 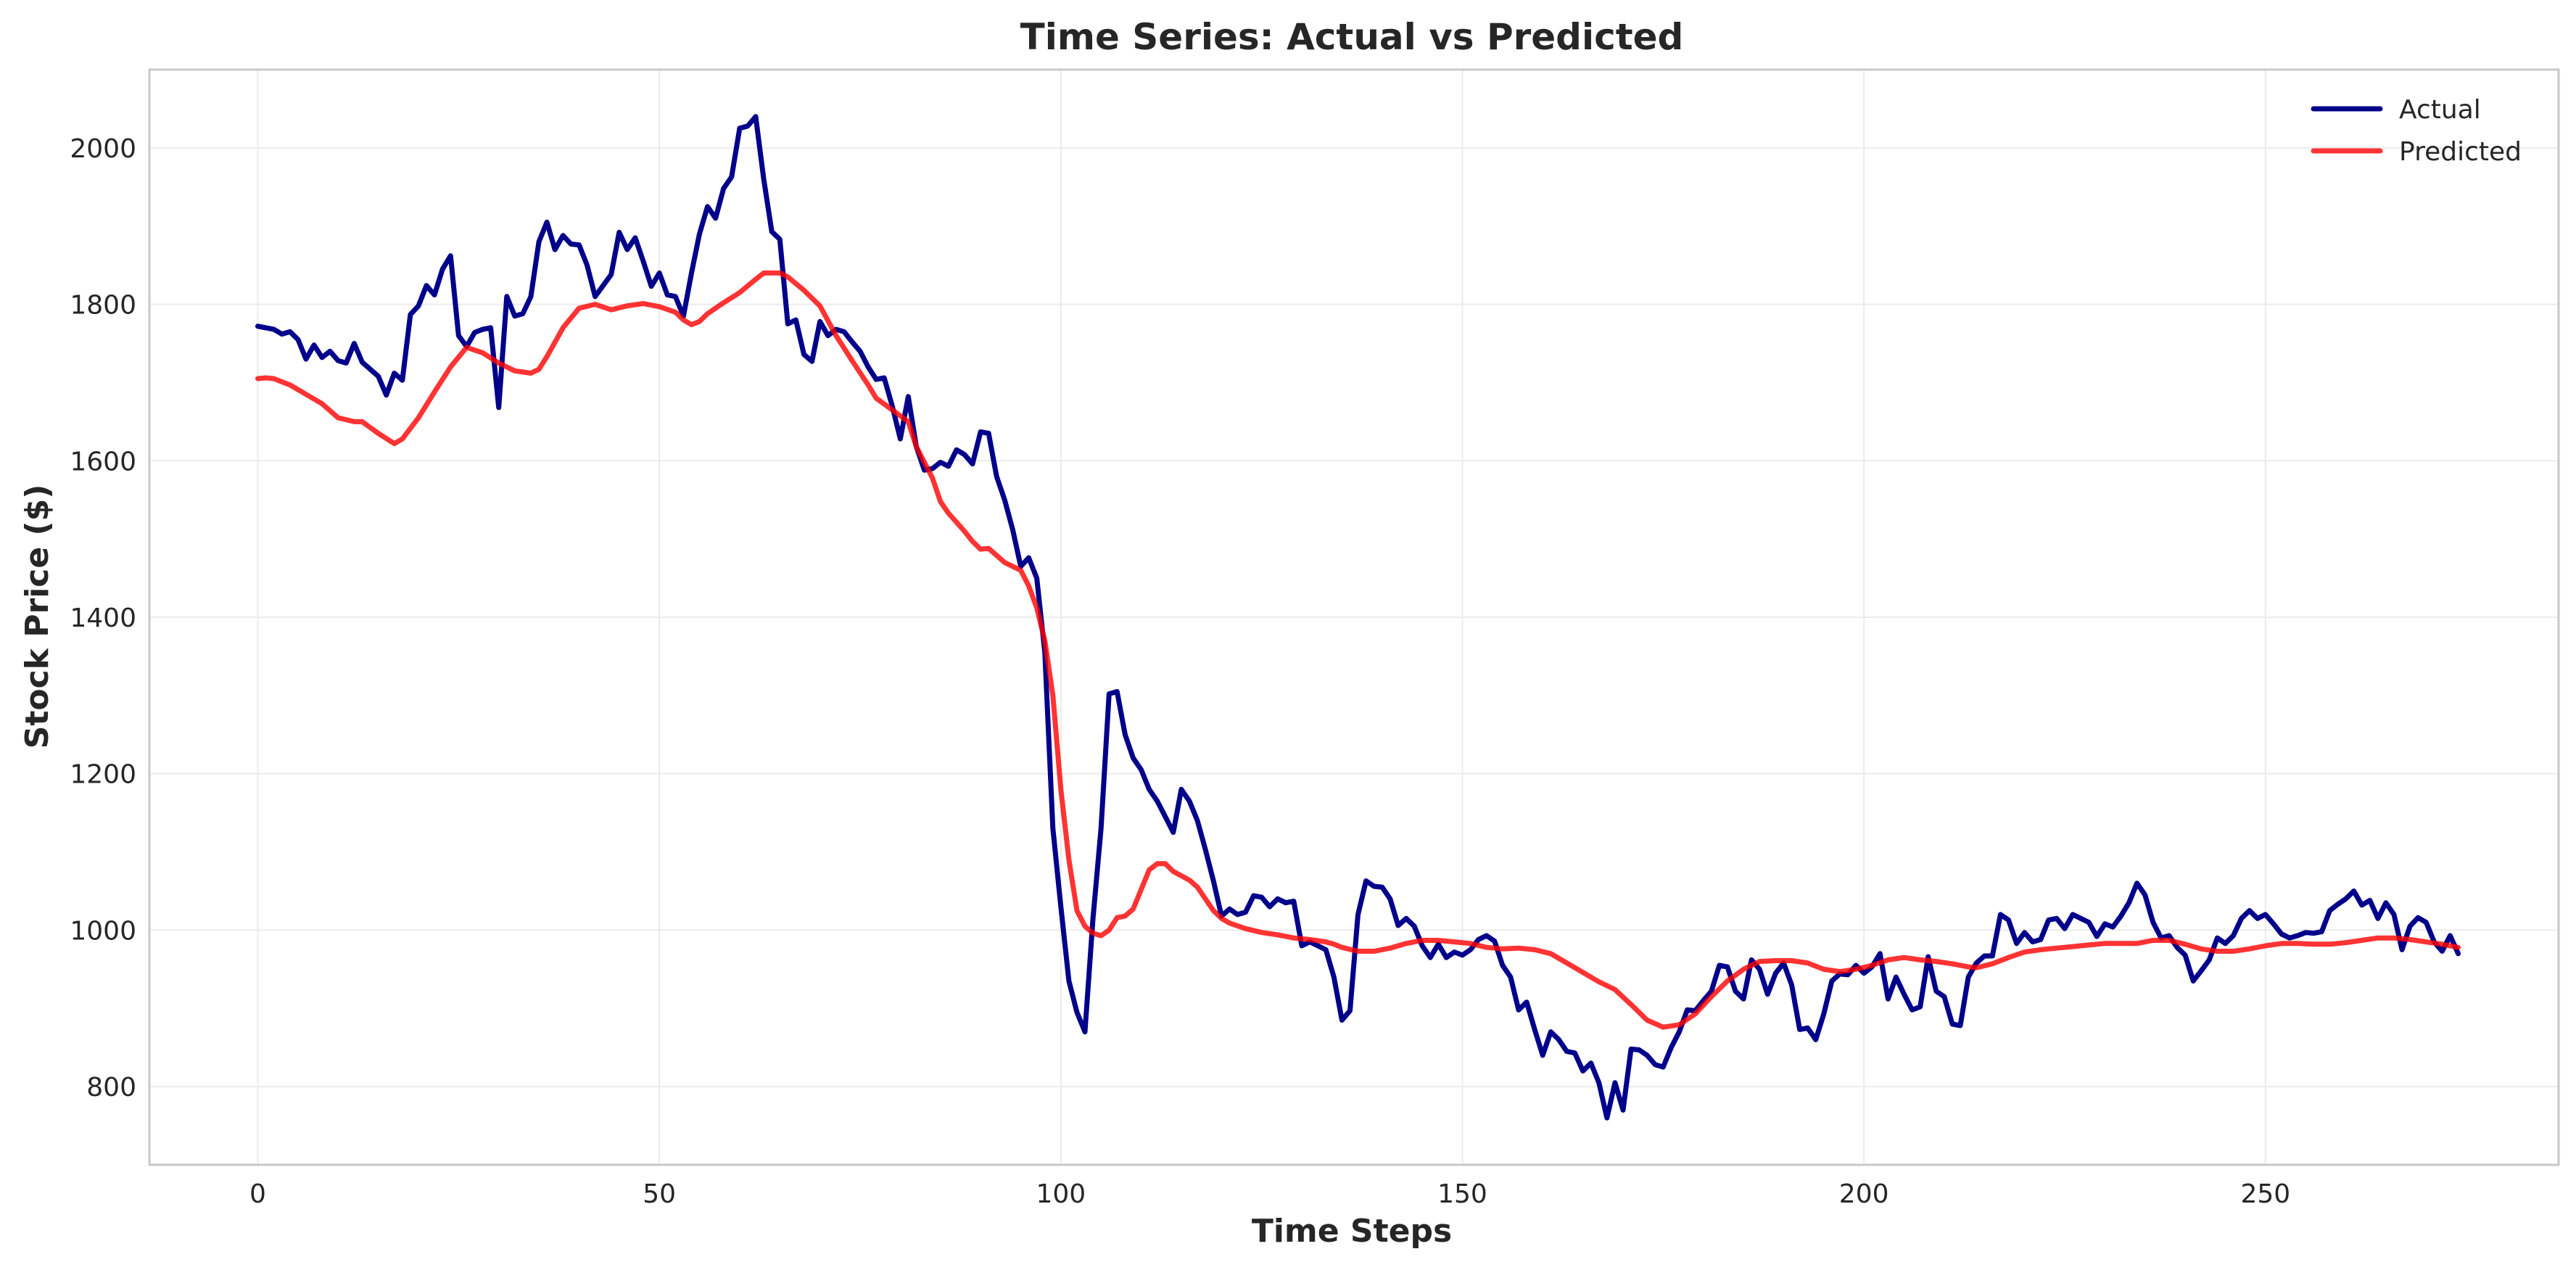 What do you see at coordinates (103, 775) in the screenshot?
I see `y-tick-label: 1200` at bounding box center [103, 775].